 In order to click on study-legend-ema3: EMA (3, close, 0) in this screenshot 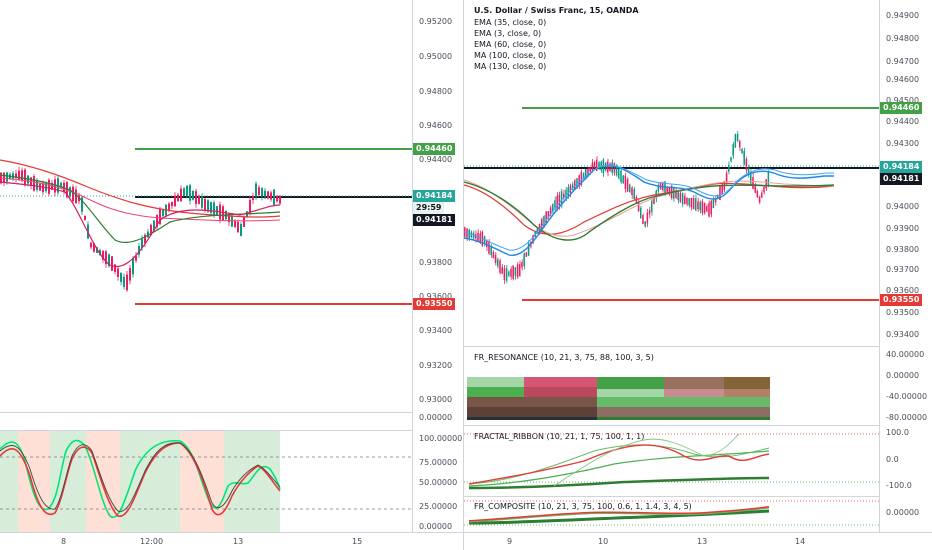, I will do `click(508, 33)`.